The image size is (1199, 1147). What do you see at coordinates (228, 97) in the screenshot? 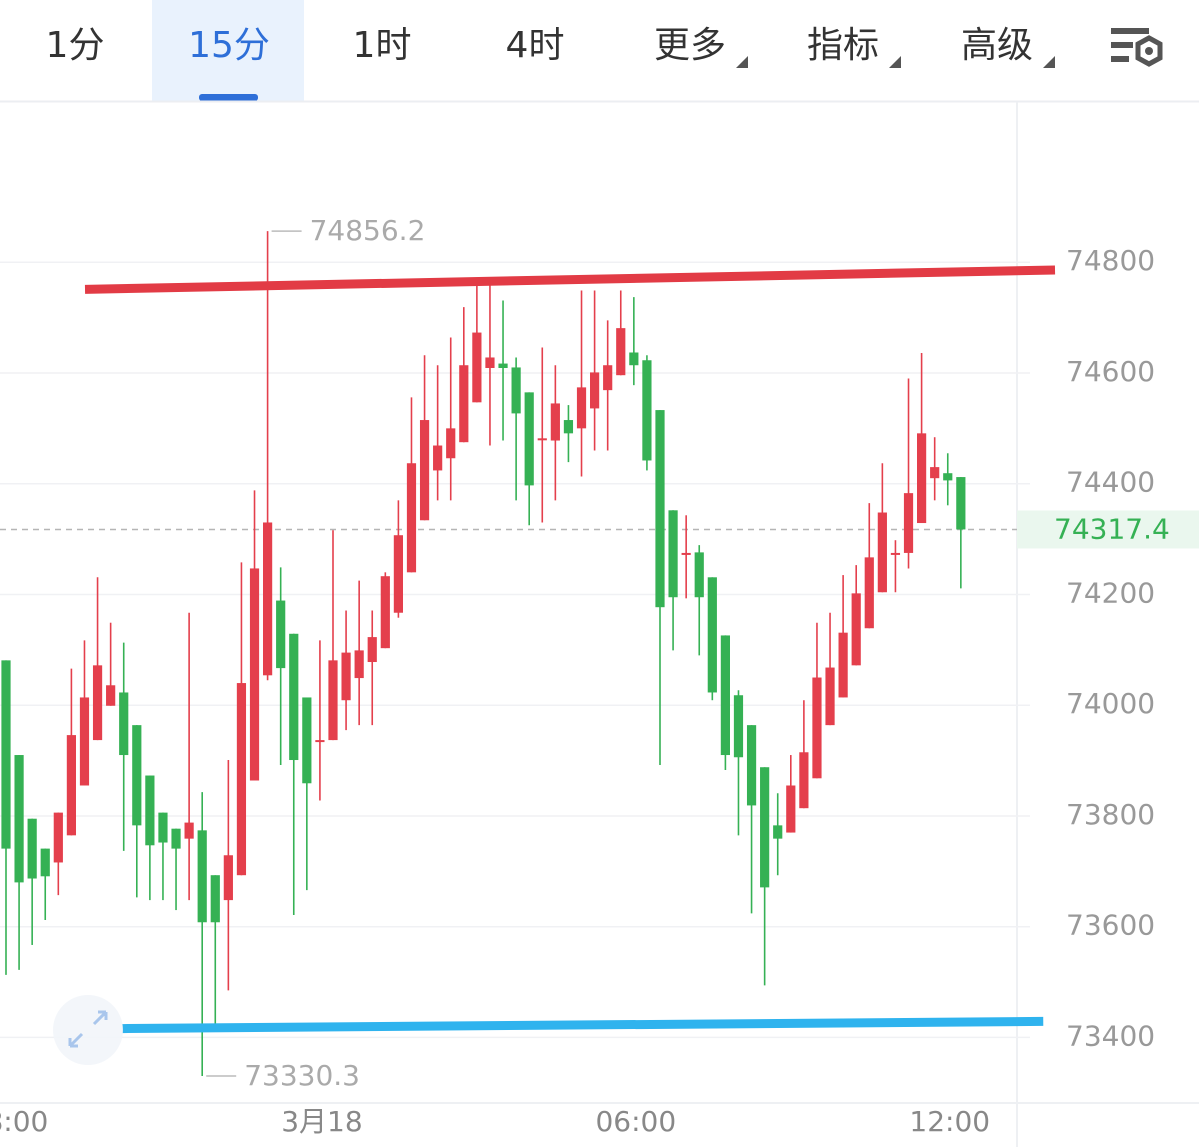
I see `selected-tab-indicator` at bounding box center [228, 97].